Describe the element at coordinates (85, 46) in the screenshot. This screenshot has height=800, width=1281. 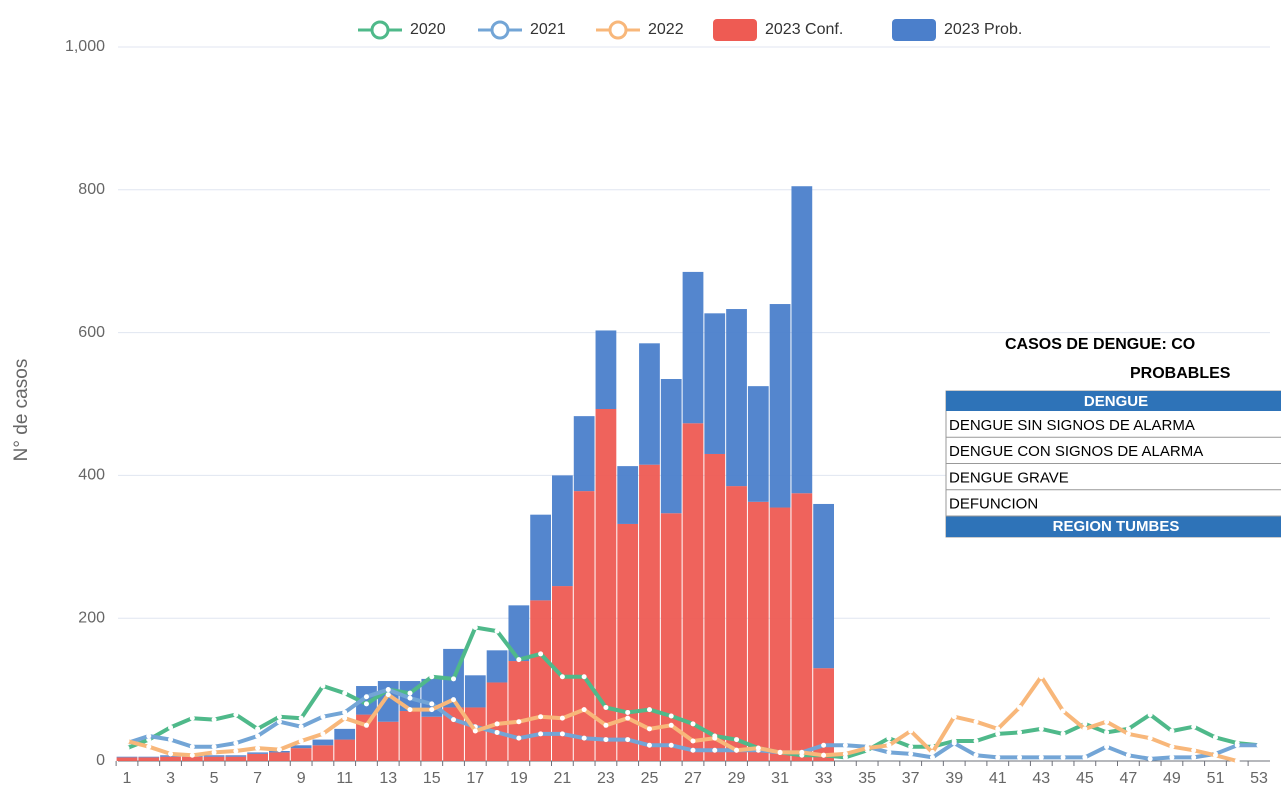
I see `y-tick-label: 1,000` at that location.